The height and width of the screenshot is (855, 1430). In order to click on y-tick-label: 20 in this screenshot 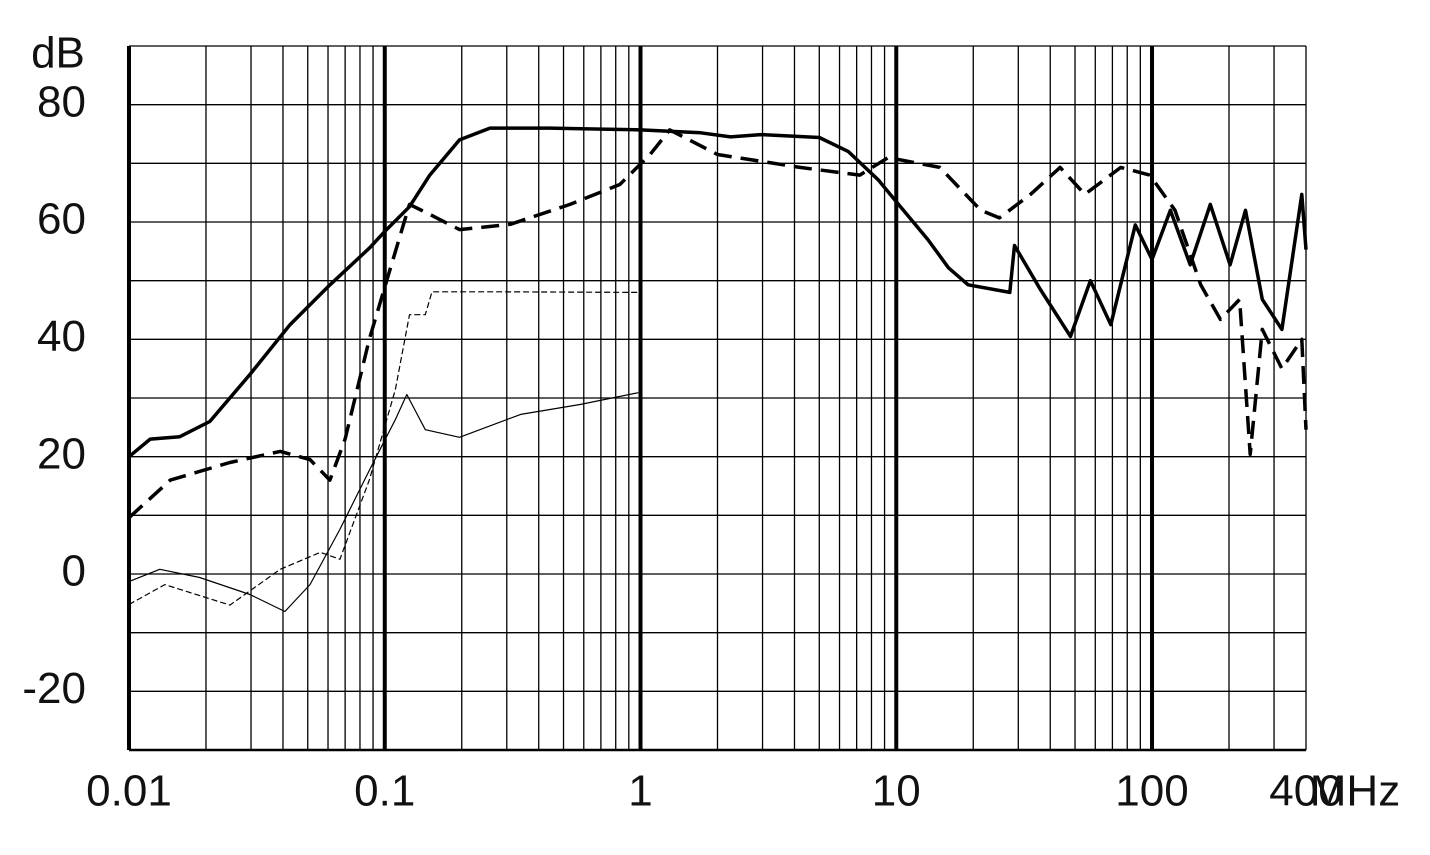, I will do `click(61, 453)`.